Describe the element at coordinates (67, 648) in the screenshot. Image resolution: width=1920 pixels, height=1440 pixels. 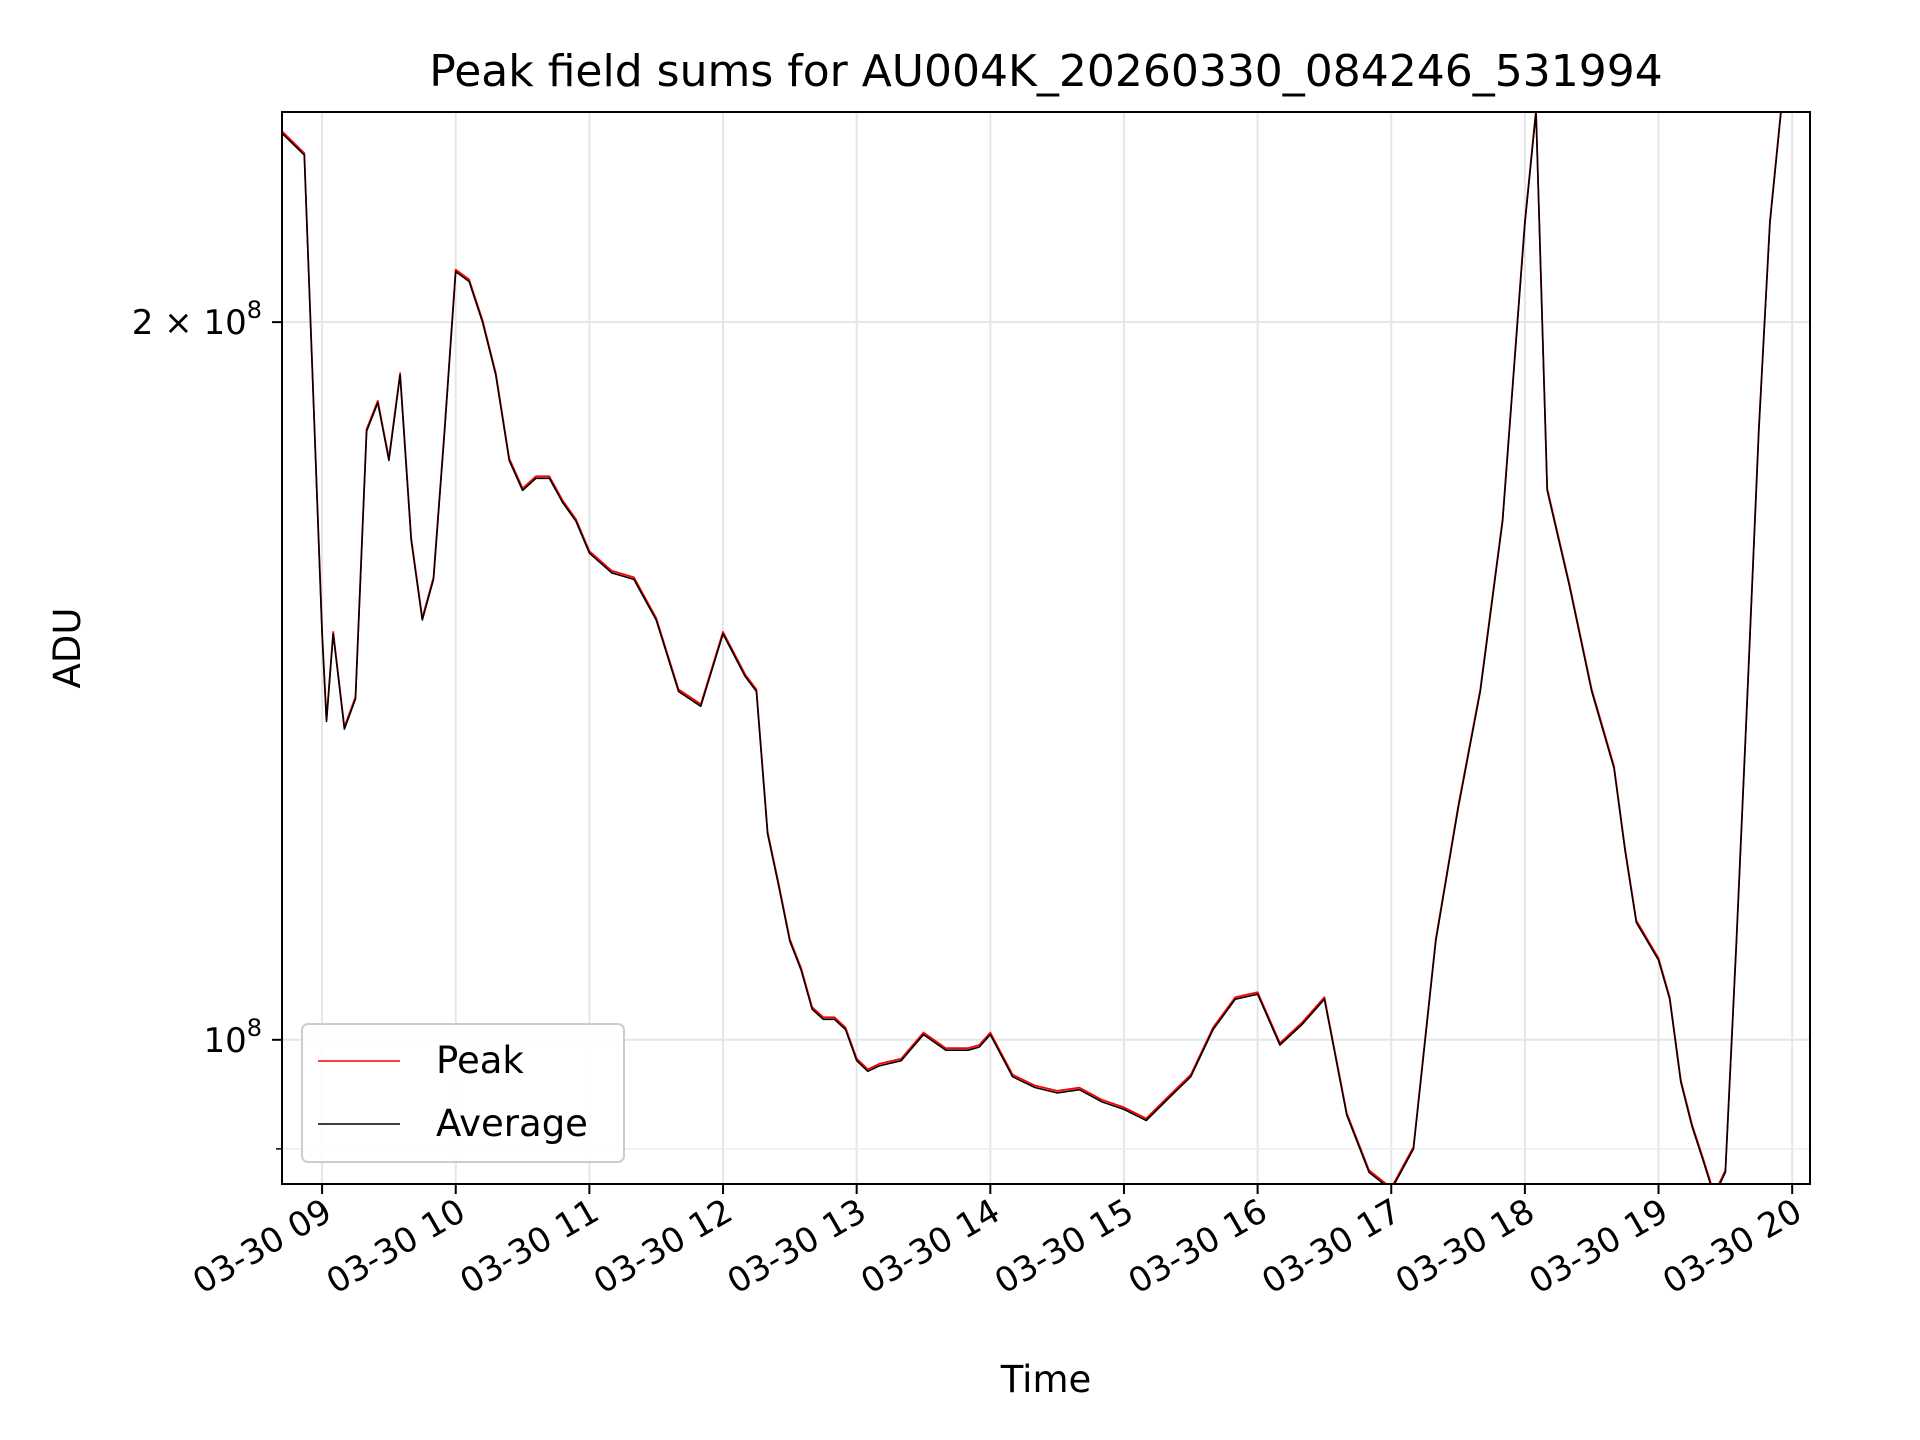
I see `y-axis-label: ADU` at that location.